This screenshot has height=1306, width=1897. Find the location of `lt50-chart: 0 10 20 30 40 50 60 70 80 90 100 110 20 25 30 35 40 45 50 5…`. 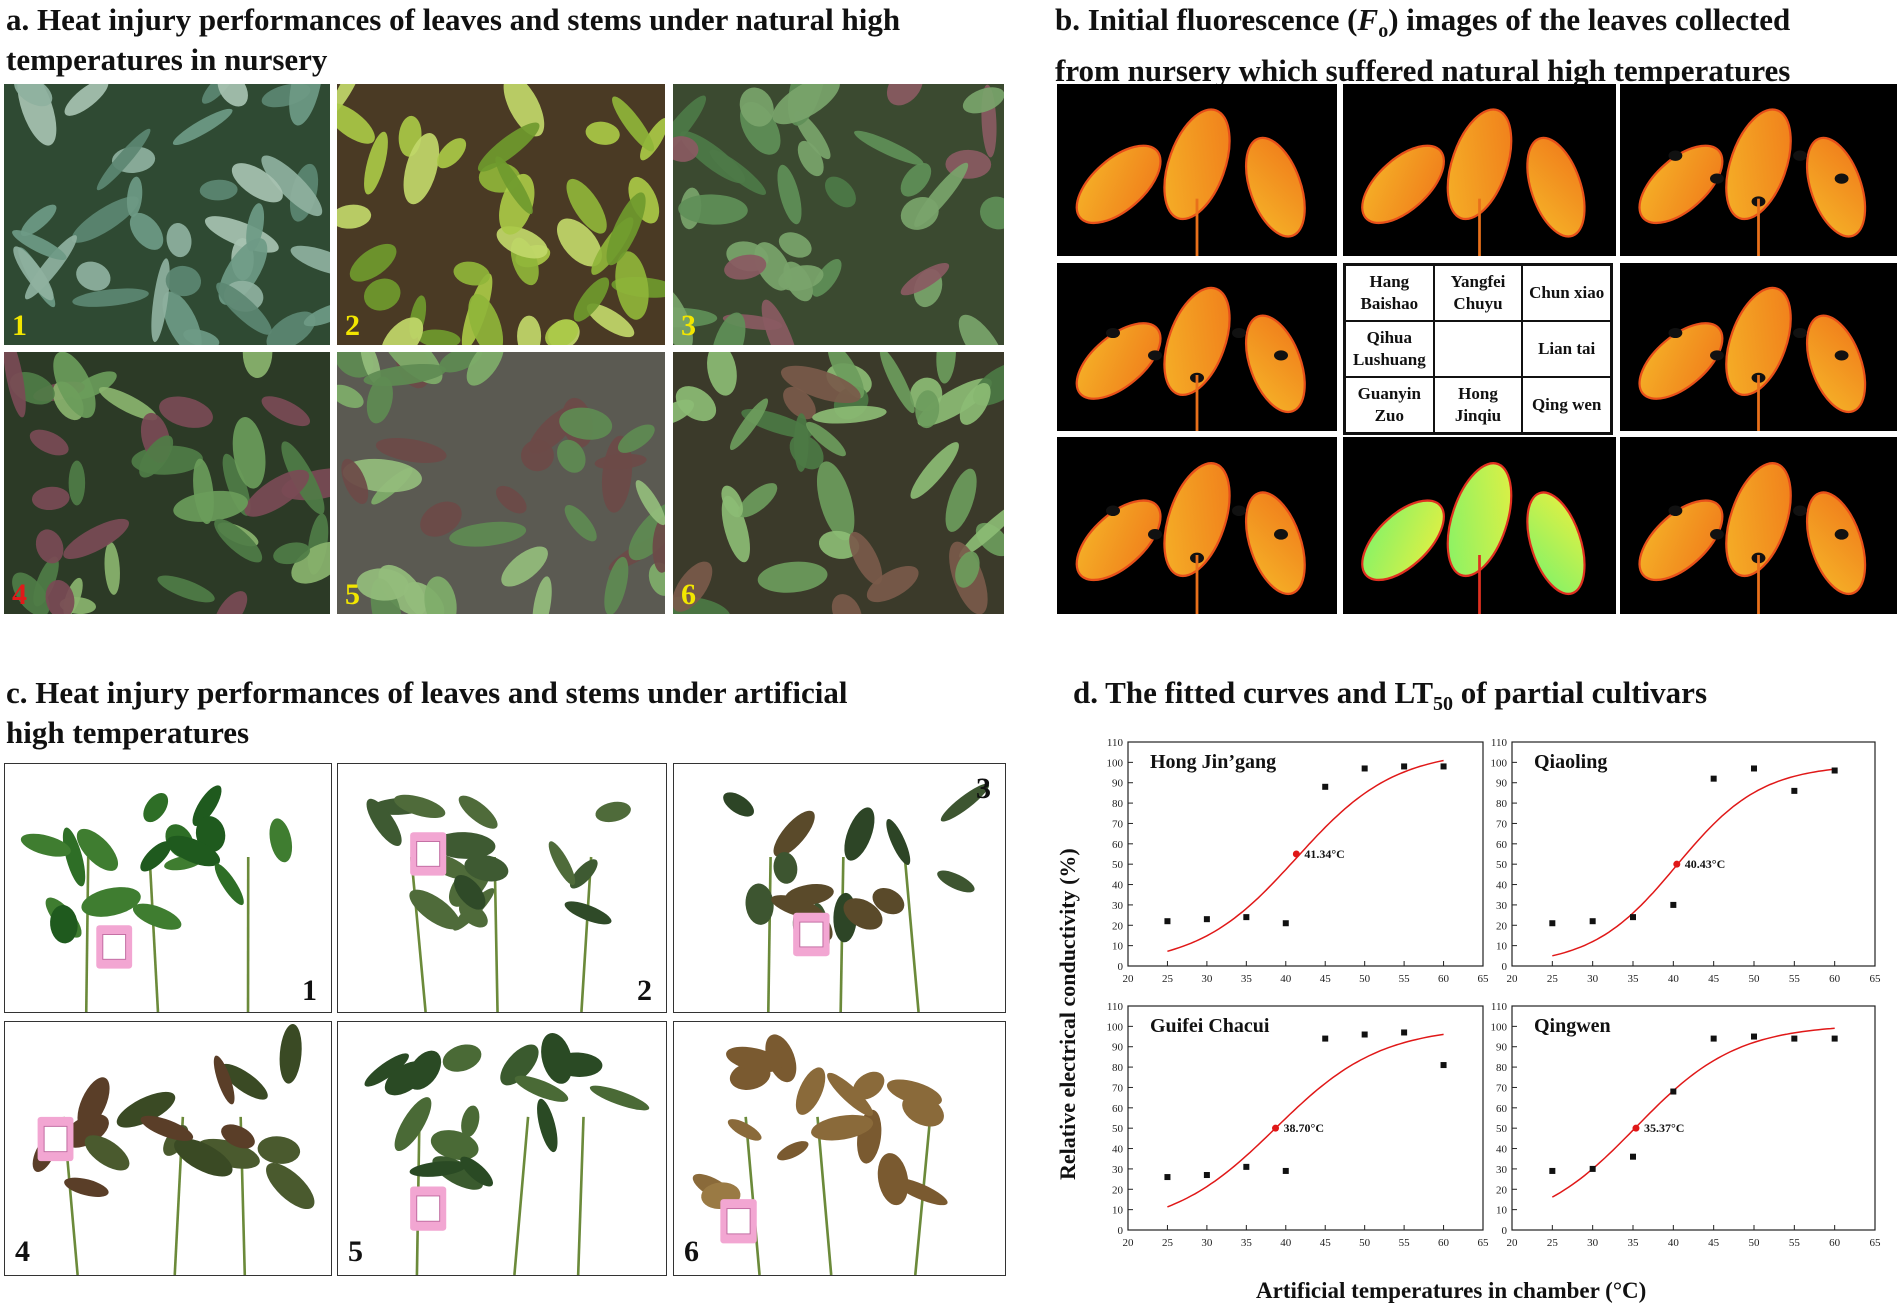

lt50-chart: 0 10 20 30 40 50 60 70 80 90 100 110 20 25 30 35 40 45 50 5… is located at coordinates (1298, 1125).